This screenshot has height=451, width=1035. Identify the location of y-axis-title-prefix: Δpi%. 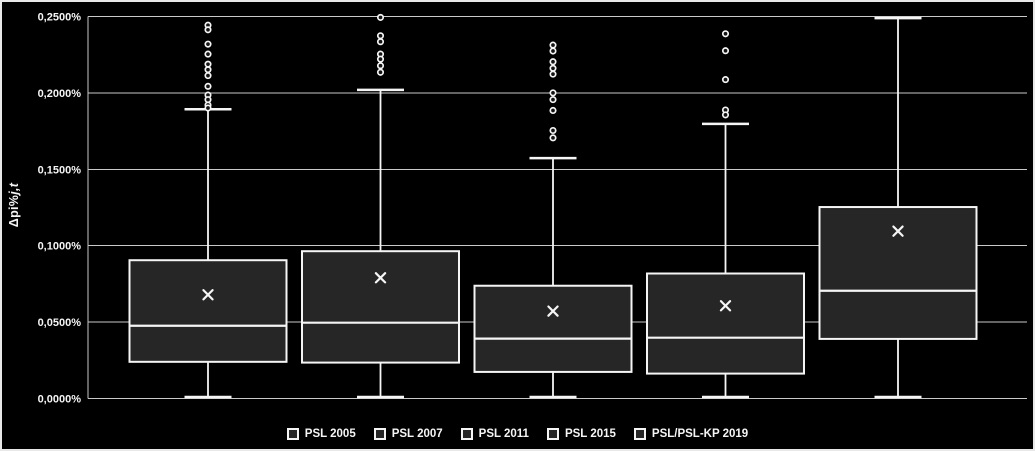
(14, 211).